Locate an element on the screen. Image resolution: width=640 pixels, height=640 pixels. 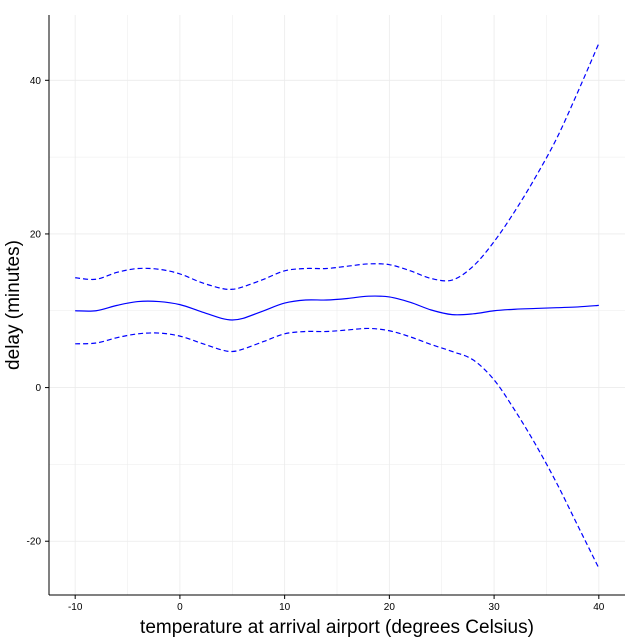
x-tick-label: 0 is located at coordinates (180, 607).